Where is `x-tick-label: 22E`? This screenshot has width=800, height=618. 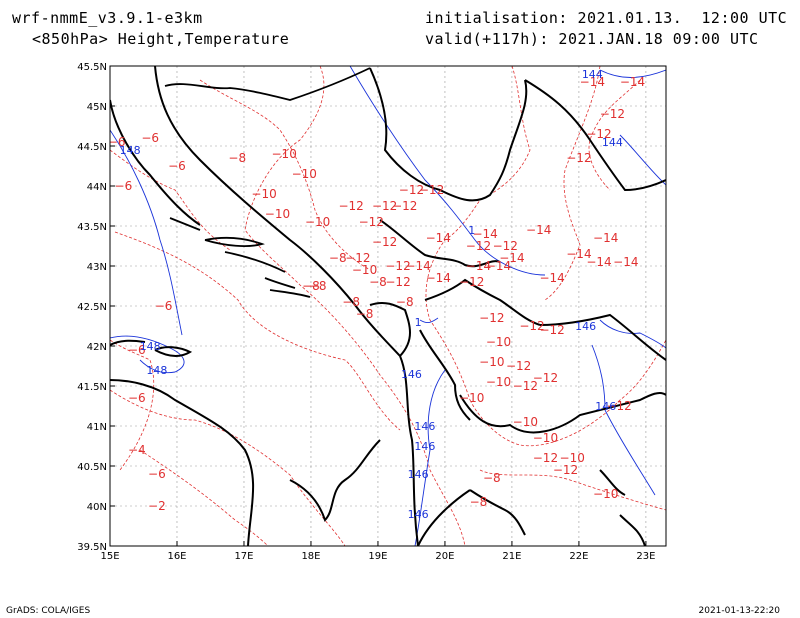 x-tick-label: 22E is located at coordinates (578, 556).